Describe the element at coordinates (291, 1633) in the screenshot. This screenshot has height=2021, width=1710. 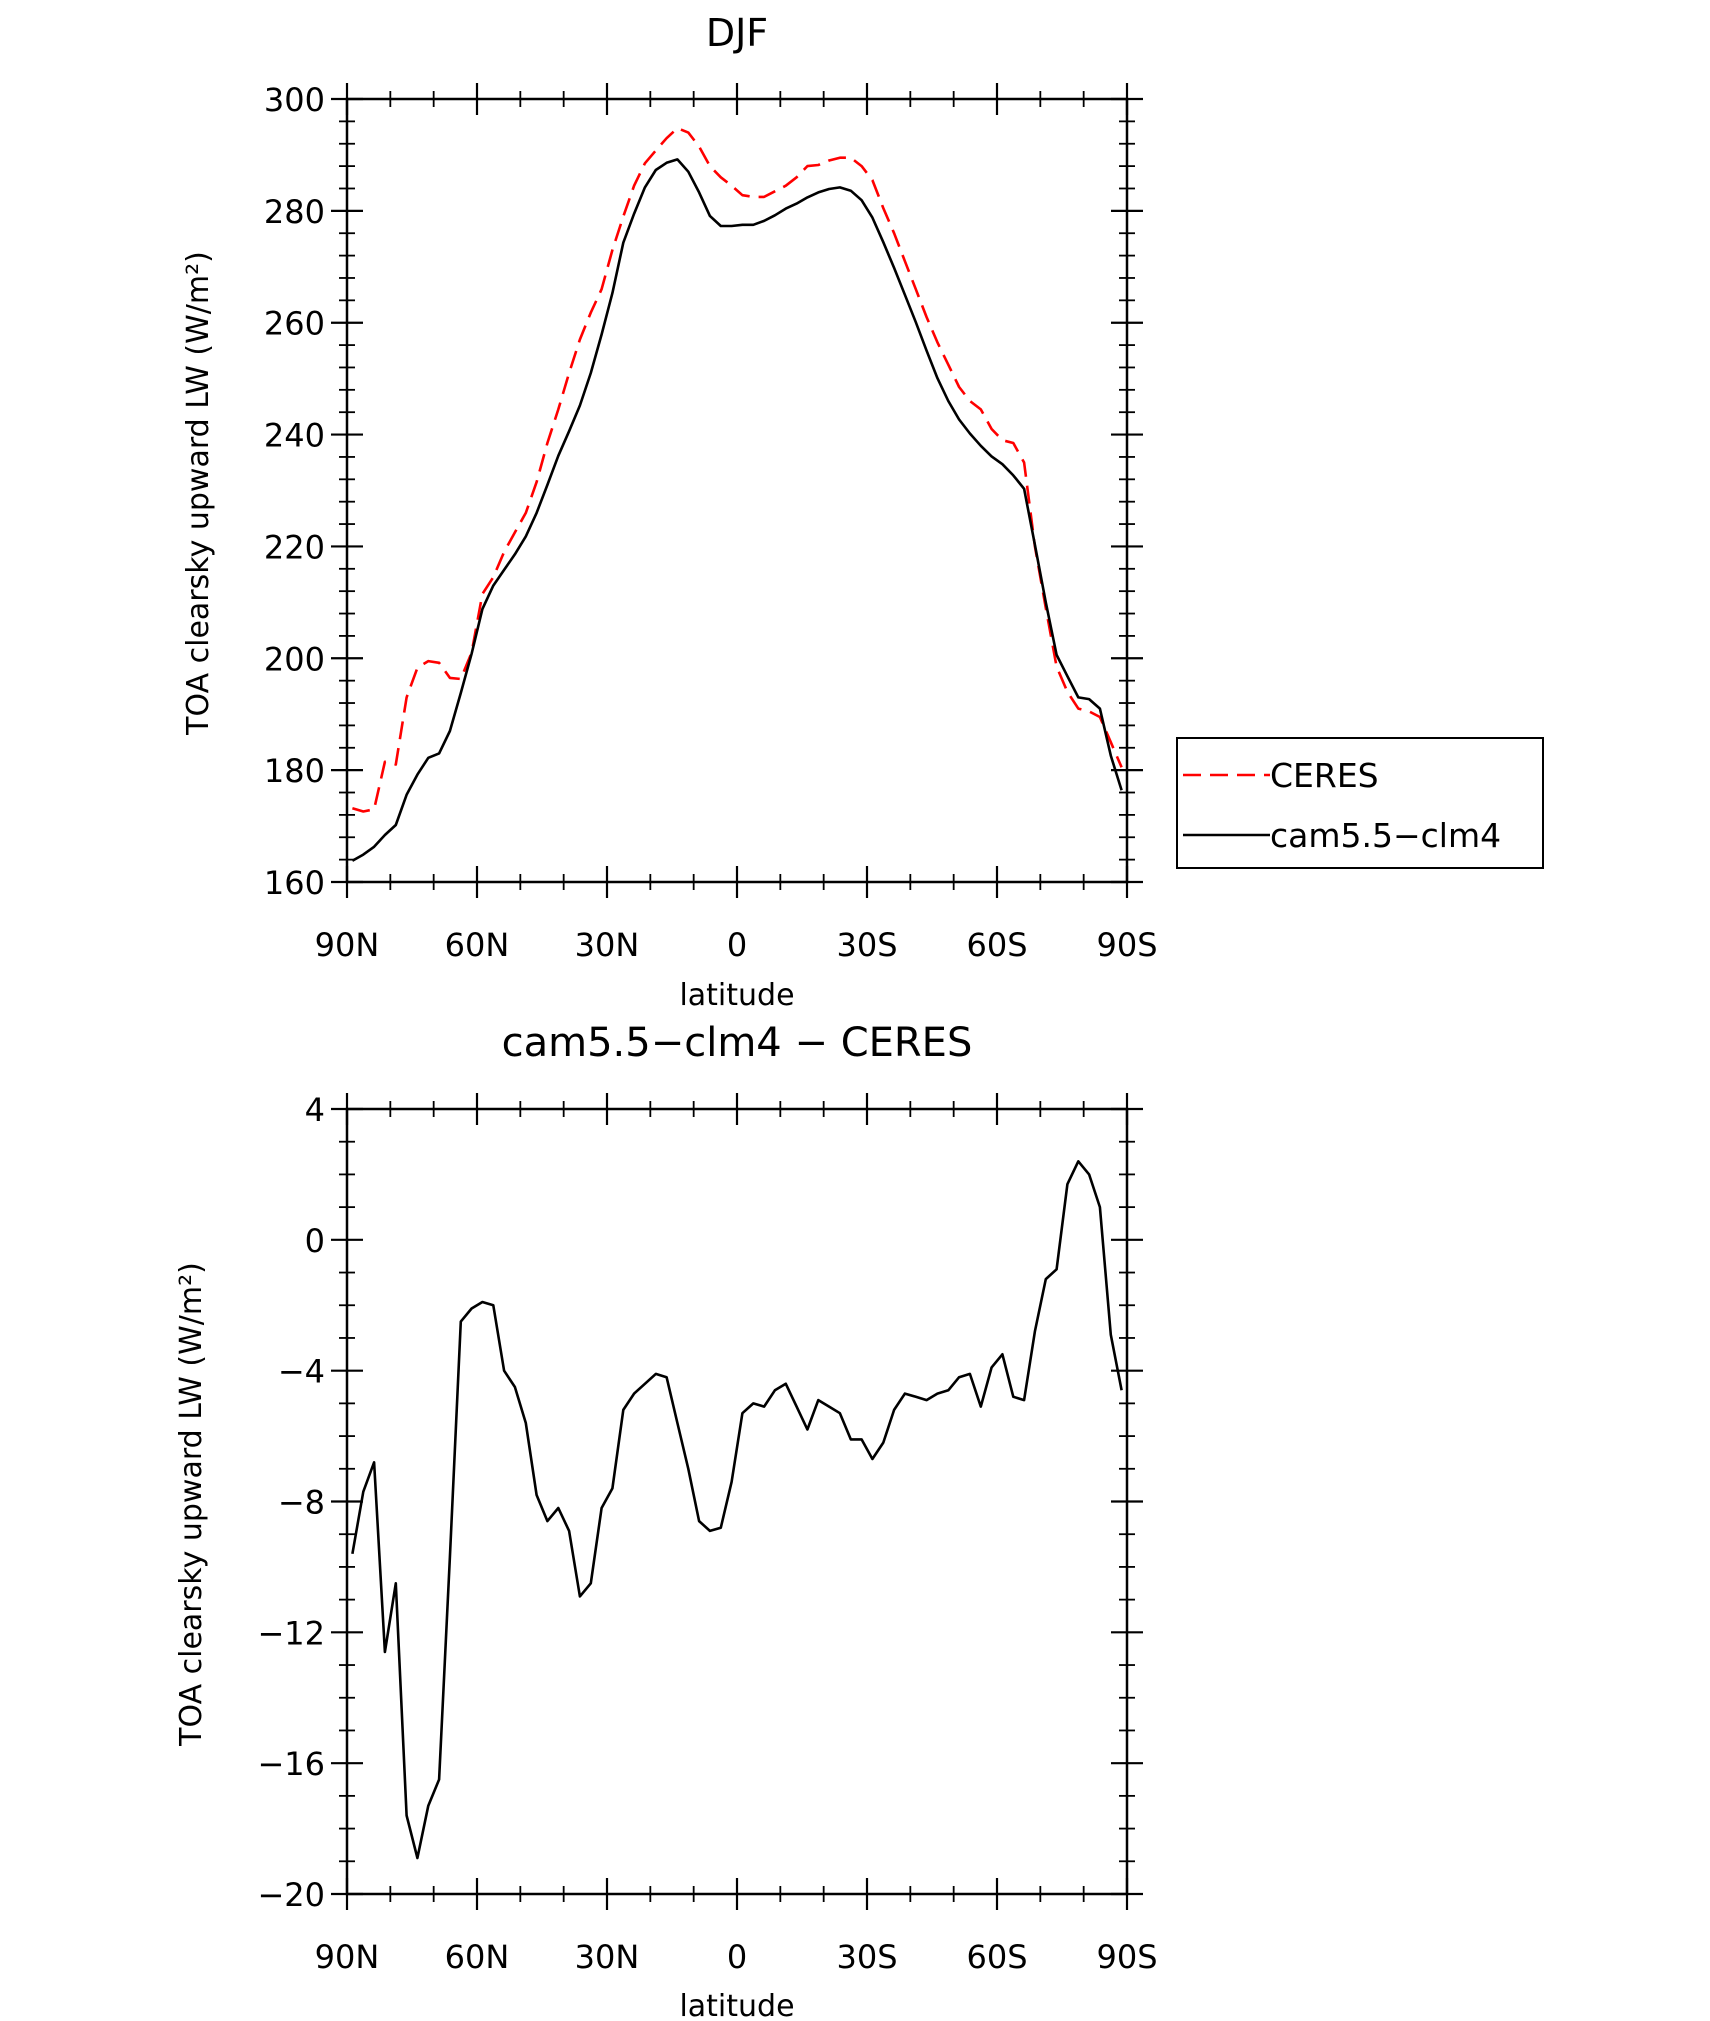
I see `bottom-y-tick-label: −12` at that location.